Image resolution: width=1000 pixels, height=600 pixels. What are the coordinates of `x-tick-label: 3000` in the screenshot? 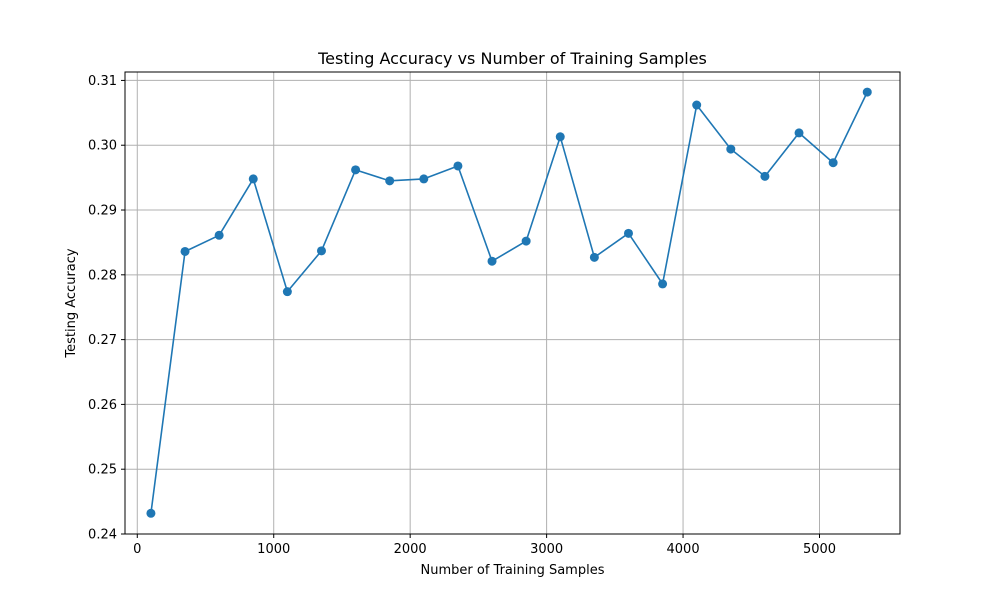 It's located at (546, 549).